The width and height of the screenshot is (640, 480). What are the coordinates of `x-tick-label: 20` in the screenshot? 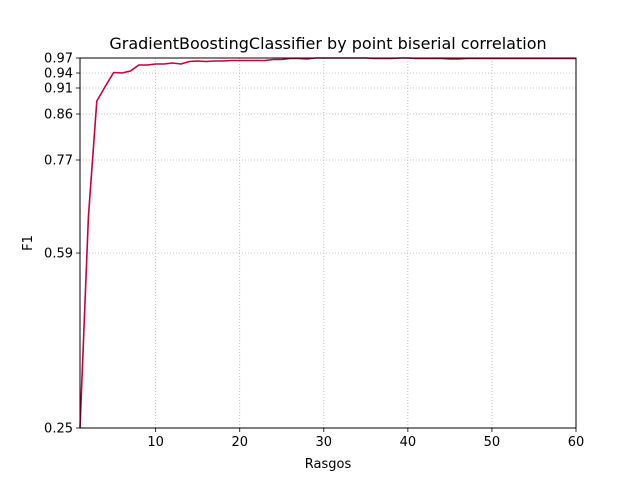 It's located at (239, 442).